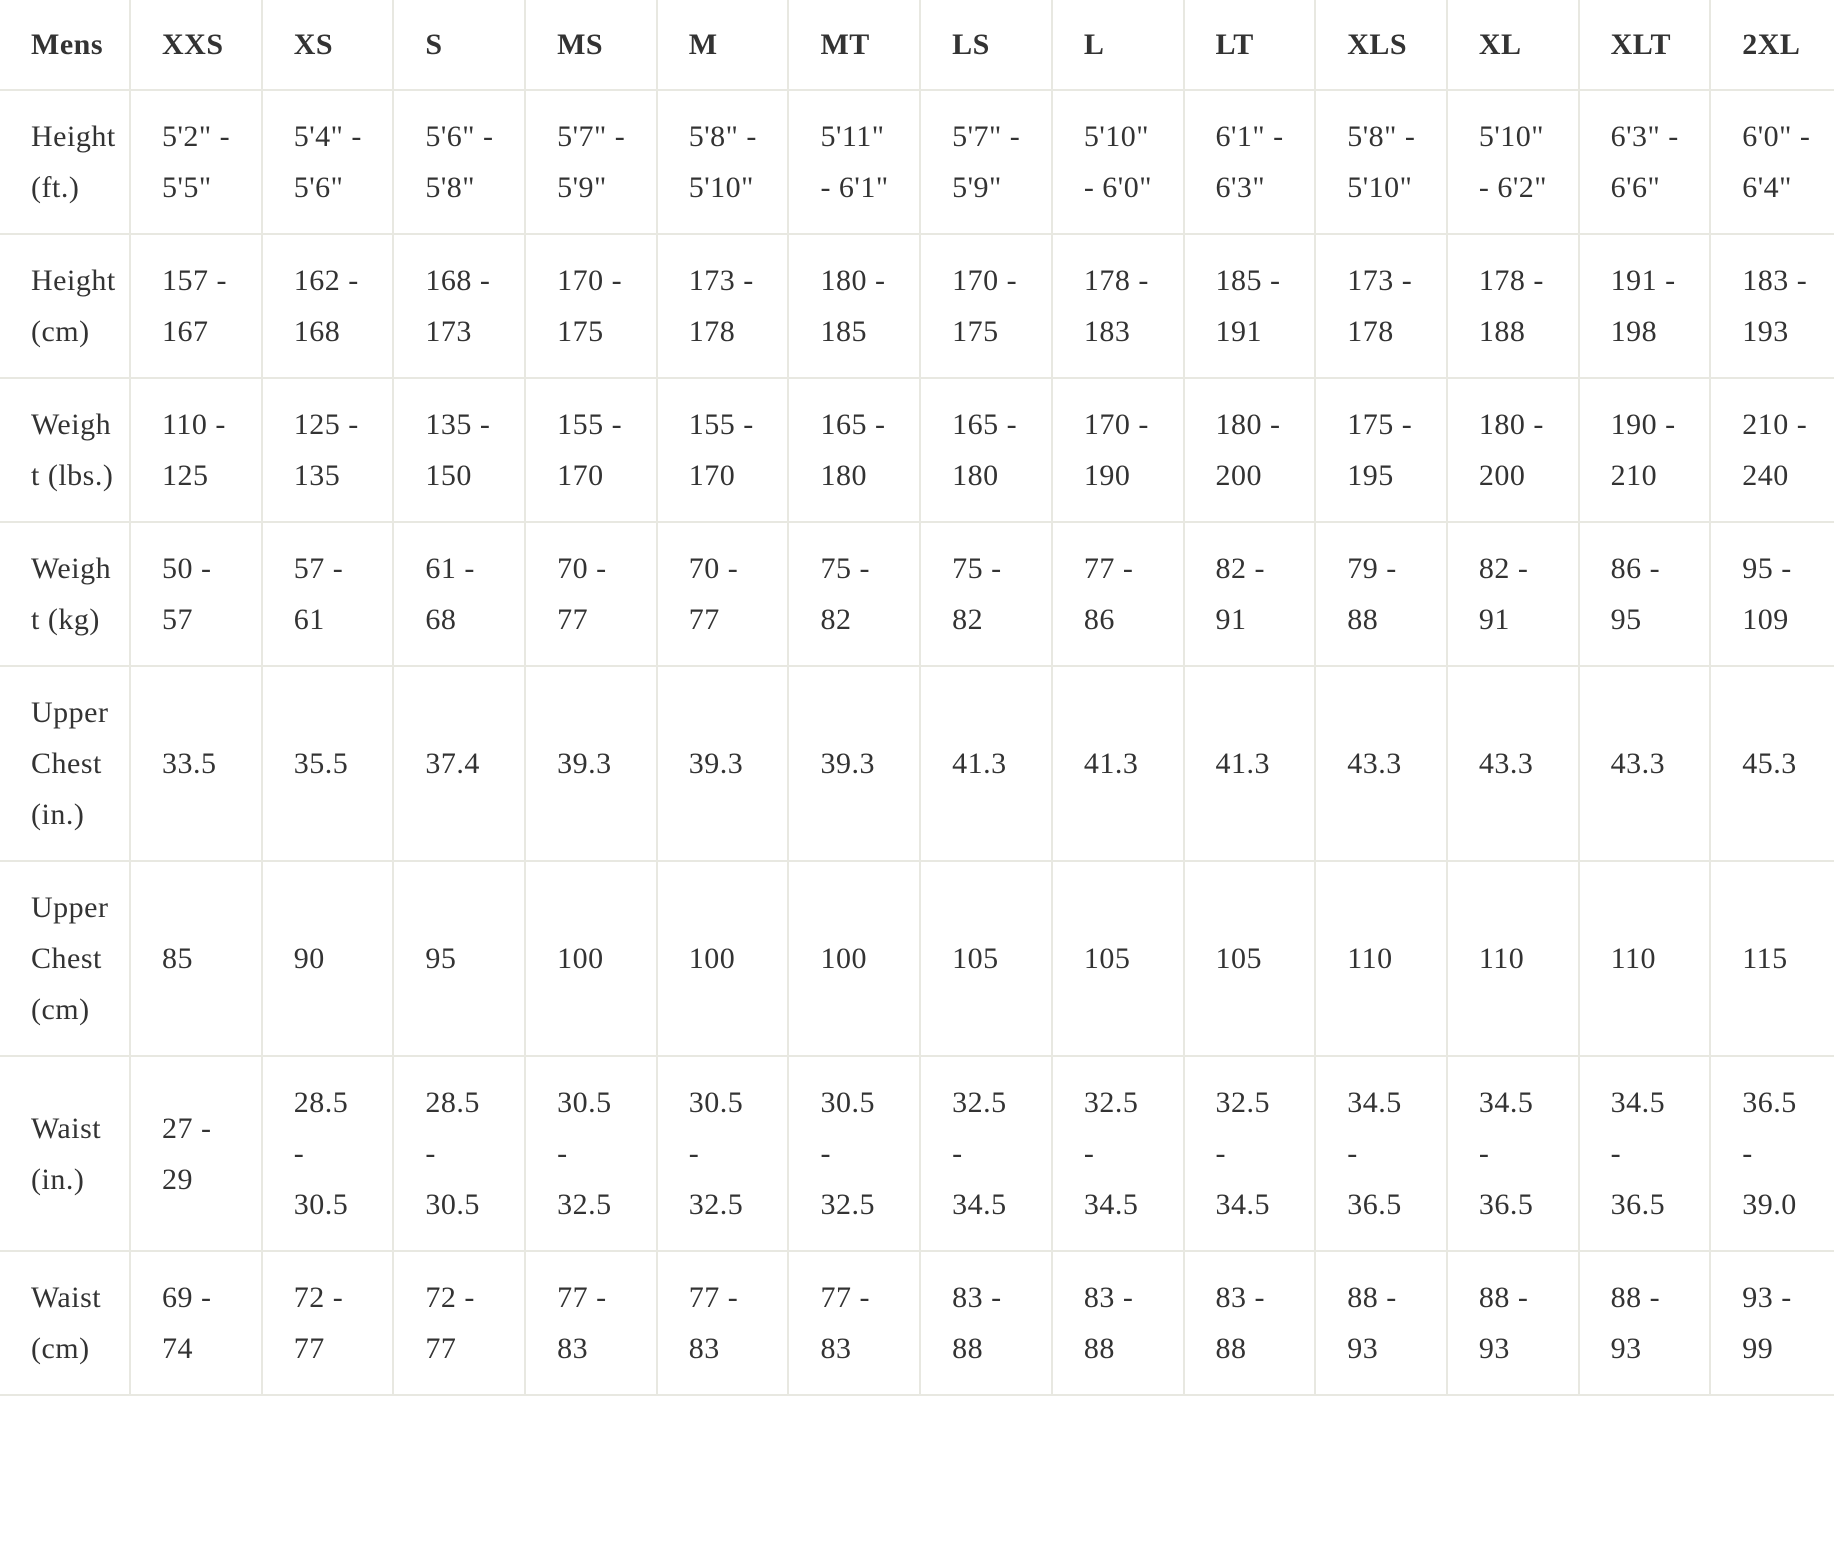  Describe the element at coordinates (327, 1323) in the screenshot. I see `table-cell: 72 - 77` at that location.